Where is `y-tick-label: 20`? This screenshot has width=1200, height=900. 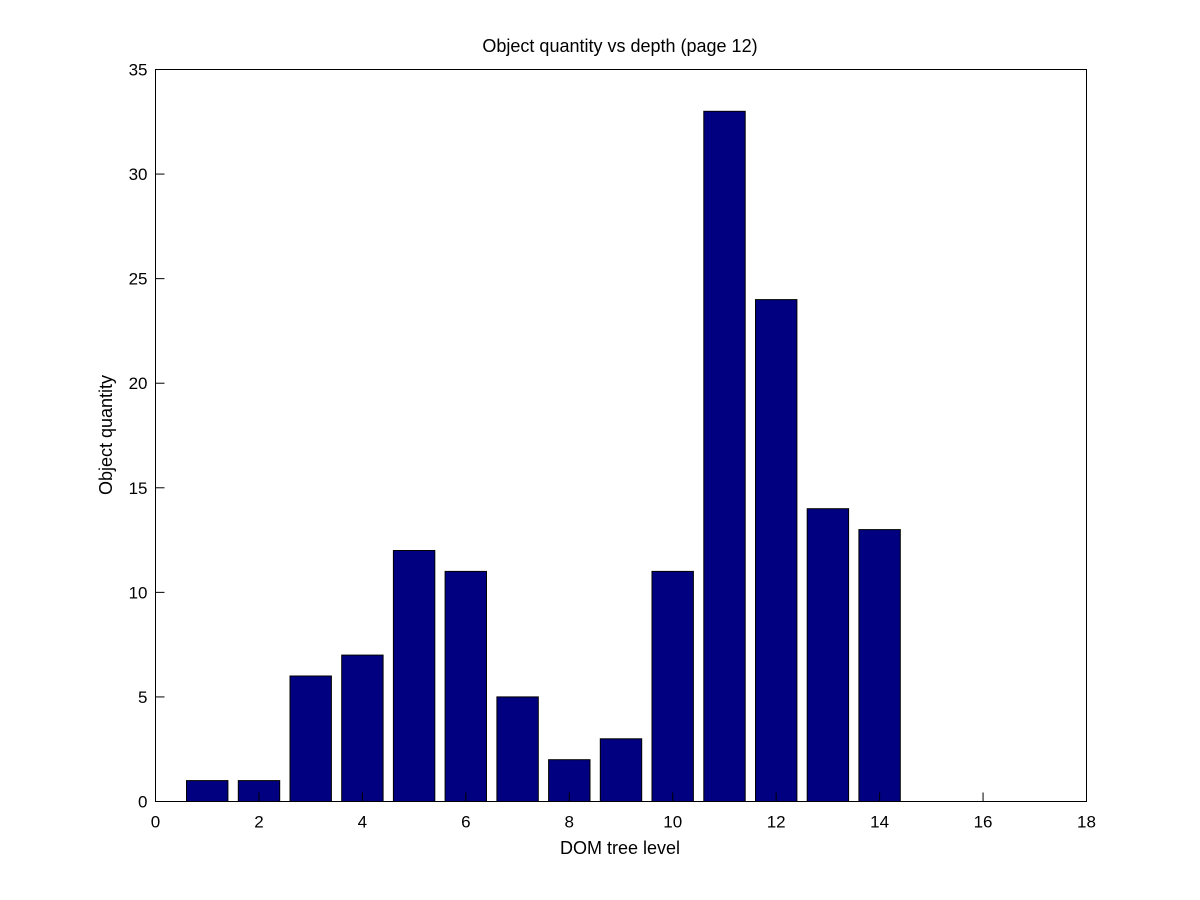 y-tick-label: 20 is located at coordinates (138, 383).